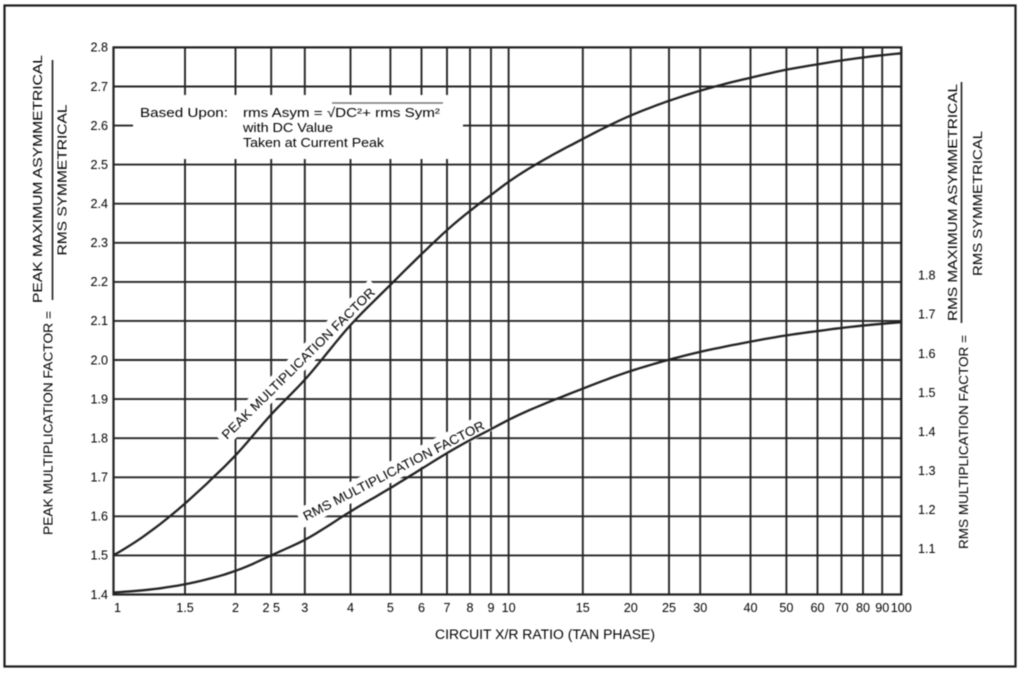 This screenshot has width=1023, height=673. What do you see at coordinates (863, 608) in the screenshot?
I see `svg-text: 80` at bounding box center [863, 608].